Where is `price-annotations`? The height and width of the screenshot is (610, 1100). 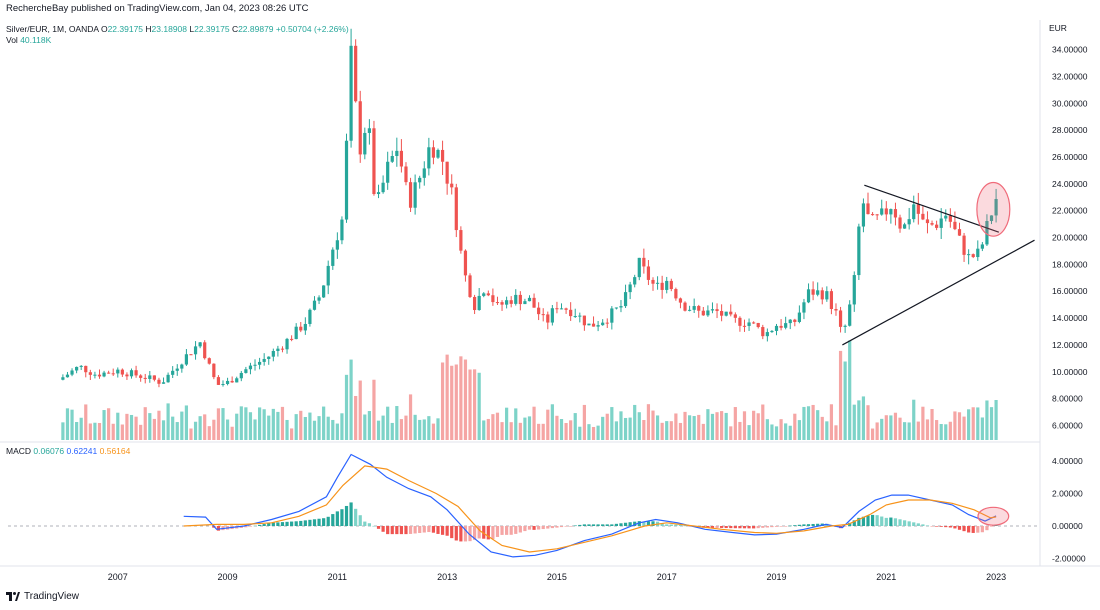 price-annotations is located at coordinates (938, 263).